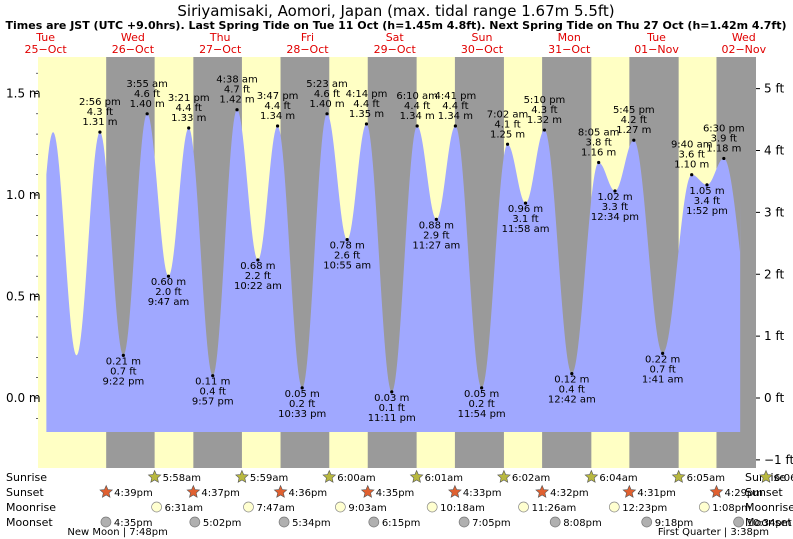 The width and height of the screenshot is (793, 539). Describe the element at coordinates (598, 153) in the screenshot. I see `tide-label: 1.16 m` at that location.